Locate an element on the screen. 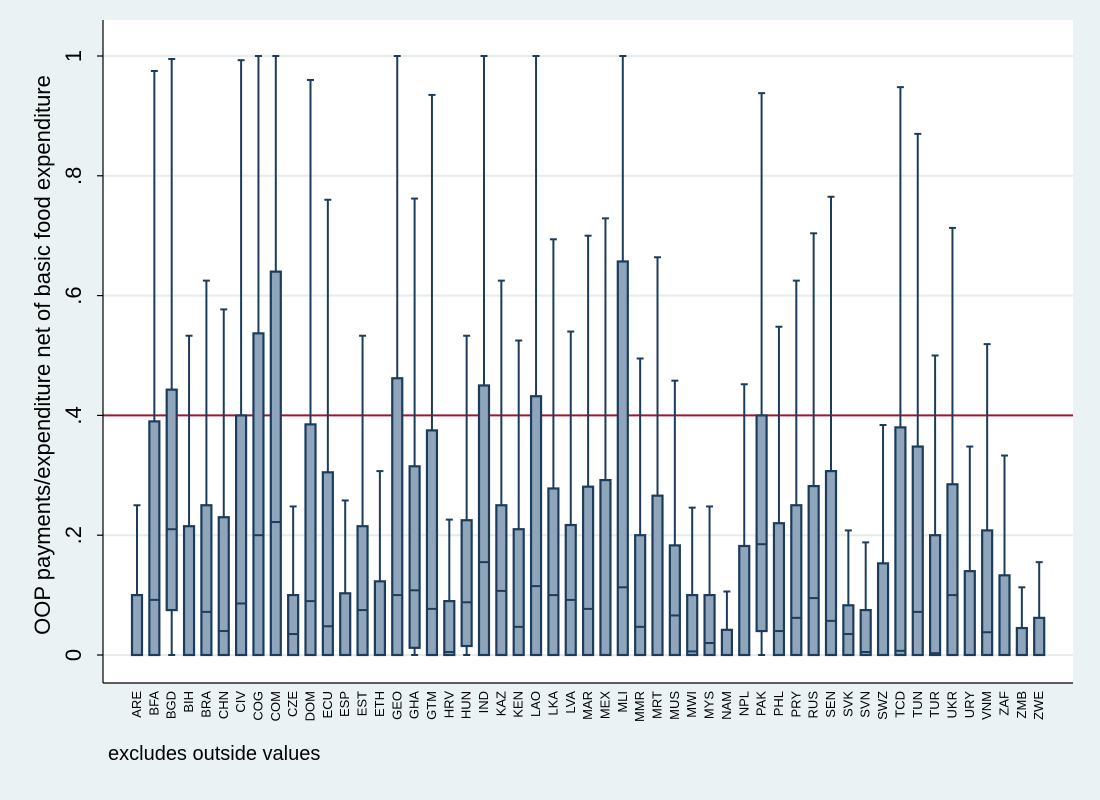 The height and width of the screenshot is (800, 1100). x-tick-label: NPL is located at coordinates (743, 703).